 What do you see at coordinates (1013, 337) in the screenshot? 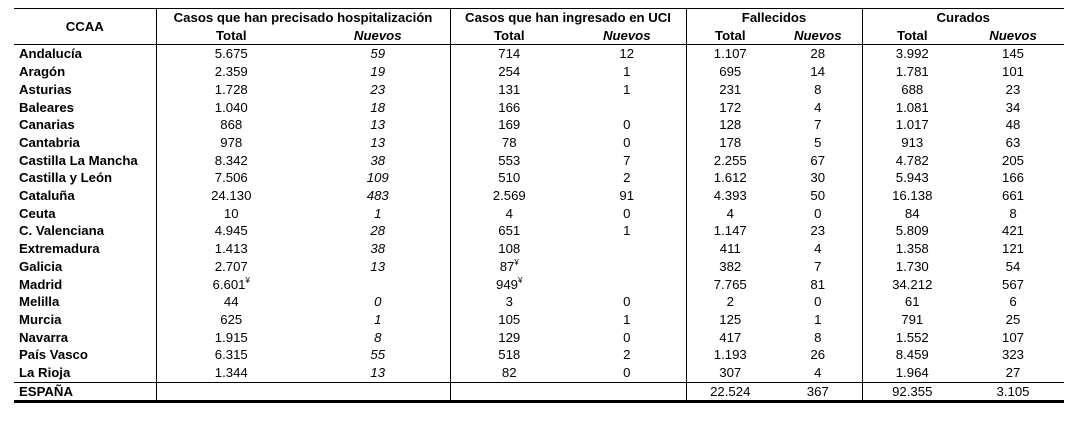
I see `cell-value: 107` at bounding box center [1013, 337].